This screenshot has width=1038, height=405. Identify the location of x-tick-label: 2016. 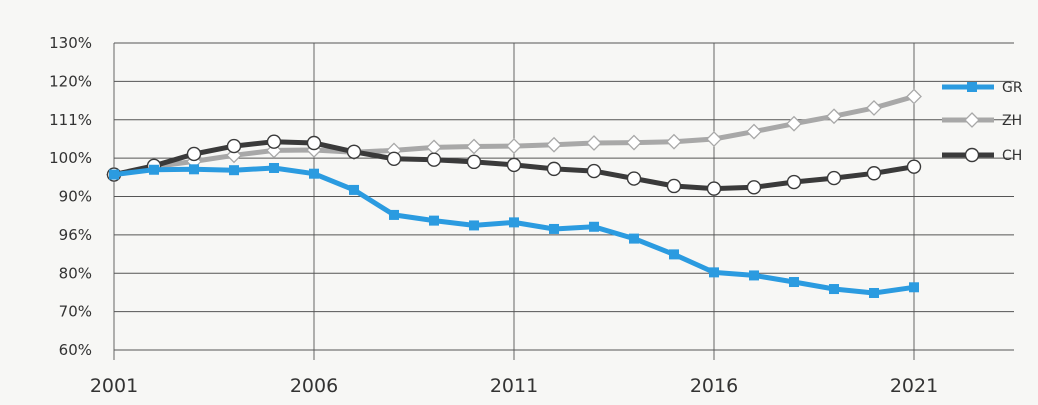
(714, 386).